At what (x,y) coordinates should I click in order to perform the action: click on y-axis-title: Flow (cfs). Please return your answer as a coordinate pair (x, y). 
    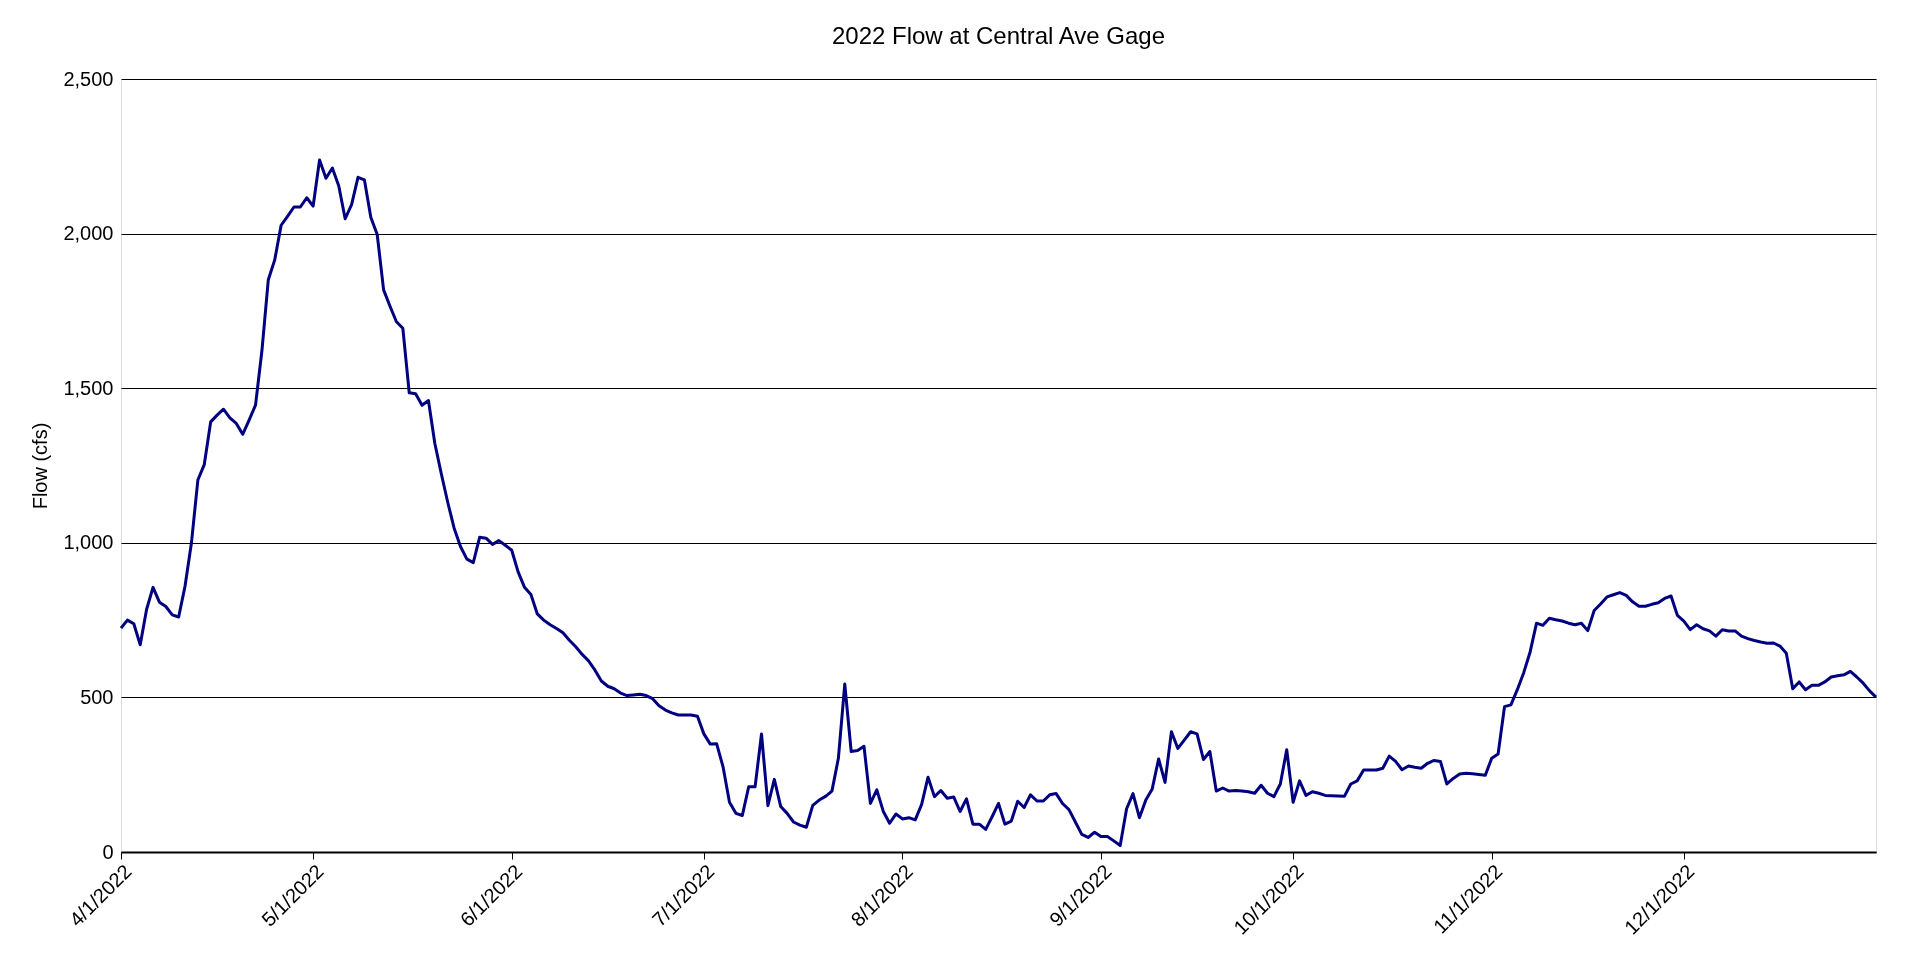
    Looking at the image, I should click on (40, 466).